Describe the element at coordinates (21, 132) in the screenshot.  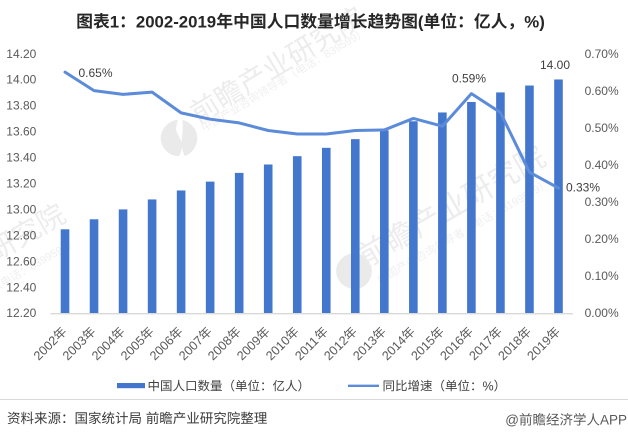
I see `svg-text: 13.60` at that location.